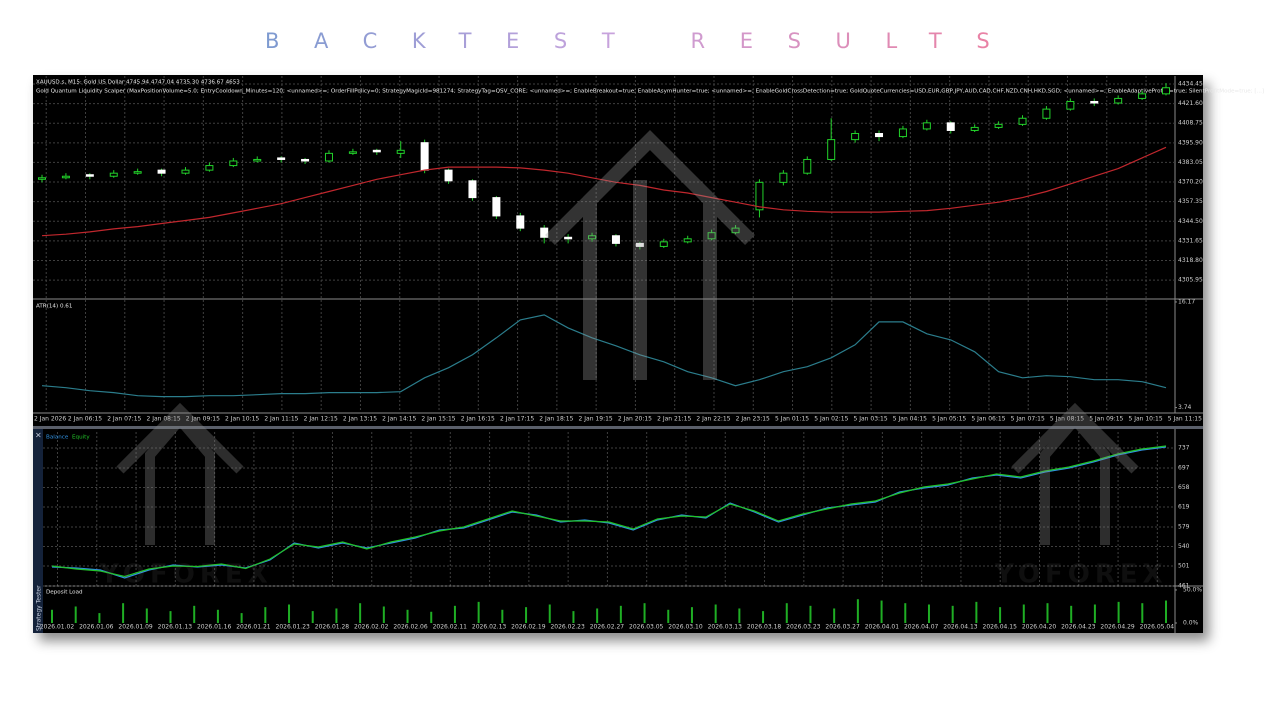  Describe the element at coordinates (321, 419) in the screenshot. I see `x-tick-label: 2 Jan 12:15` at that location.